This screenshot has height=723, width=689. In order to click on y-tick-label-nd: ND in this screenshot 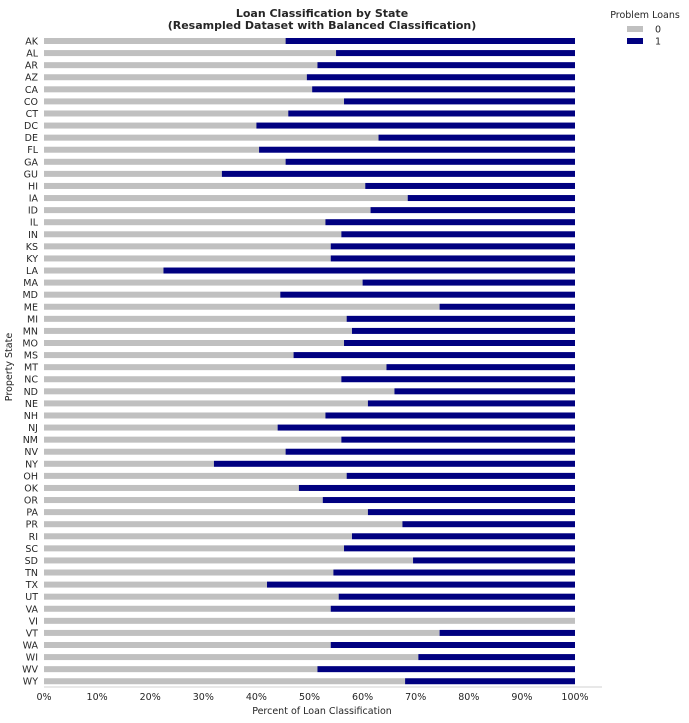, I will do `click(31, 392)`.